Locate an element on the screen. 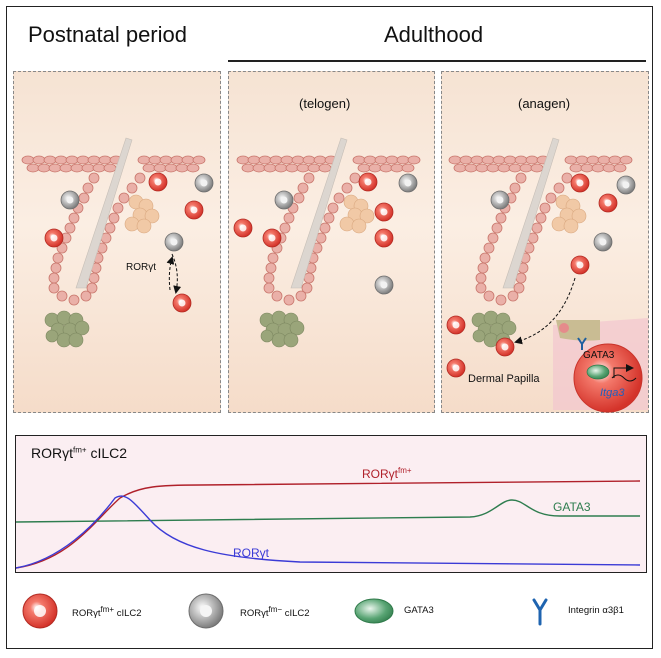  adulthood-rule is located at coordinates (437, 61).